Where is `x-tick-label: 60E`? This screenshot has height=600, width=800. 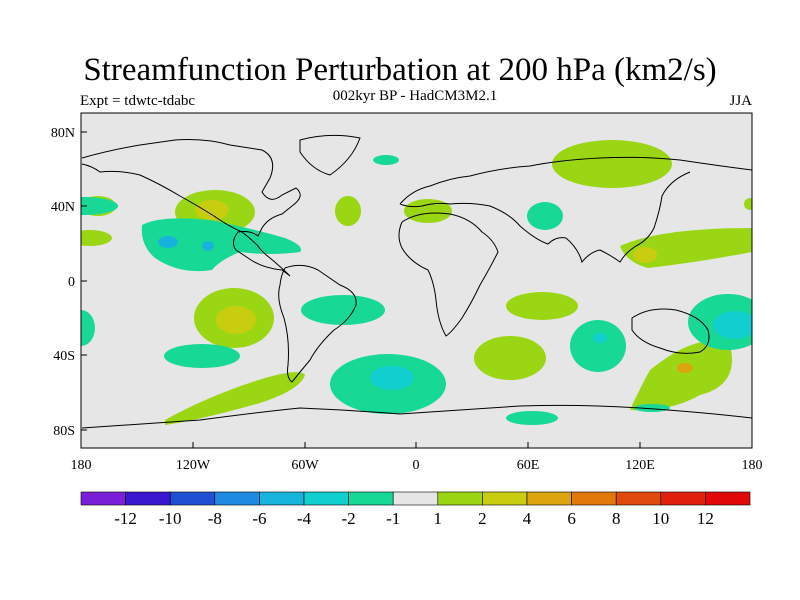 x-tick-label: 60E is located at coordinates (528, 465).